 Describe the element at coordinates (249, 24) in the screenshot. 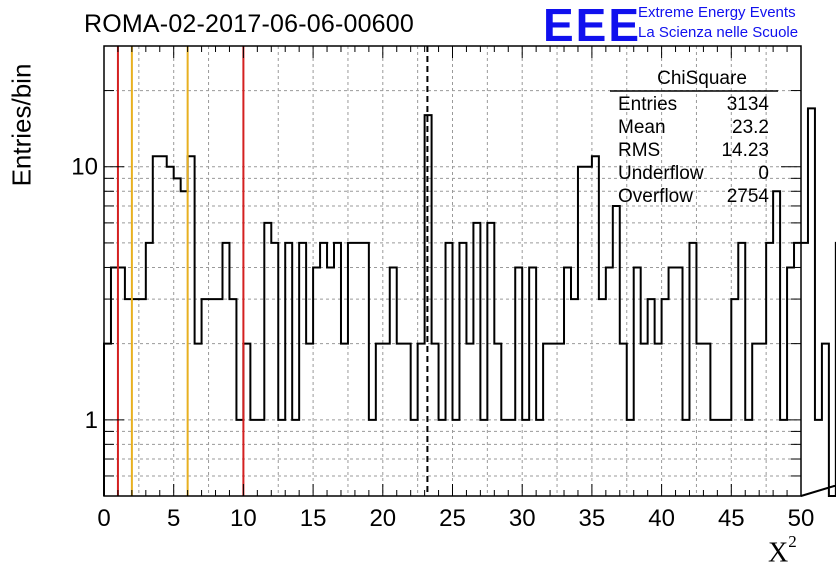

I see `chart-title: ROMA-02-2017-06-06-00600` at that location.